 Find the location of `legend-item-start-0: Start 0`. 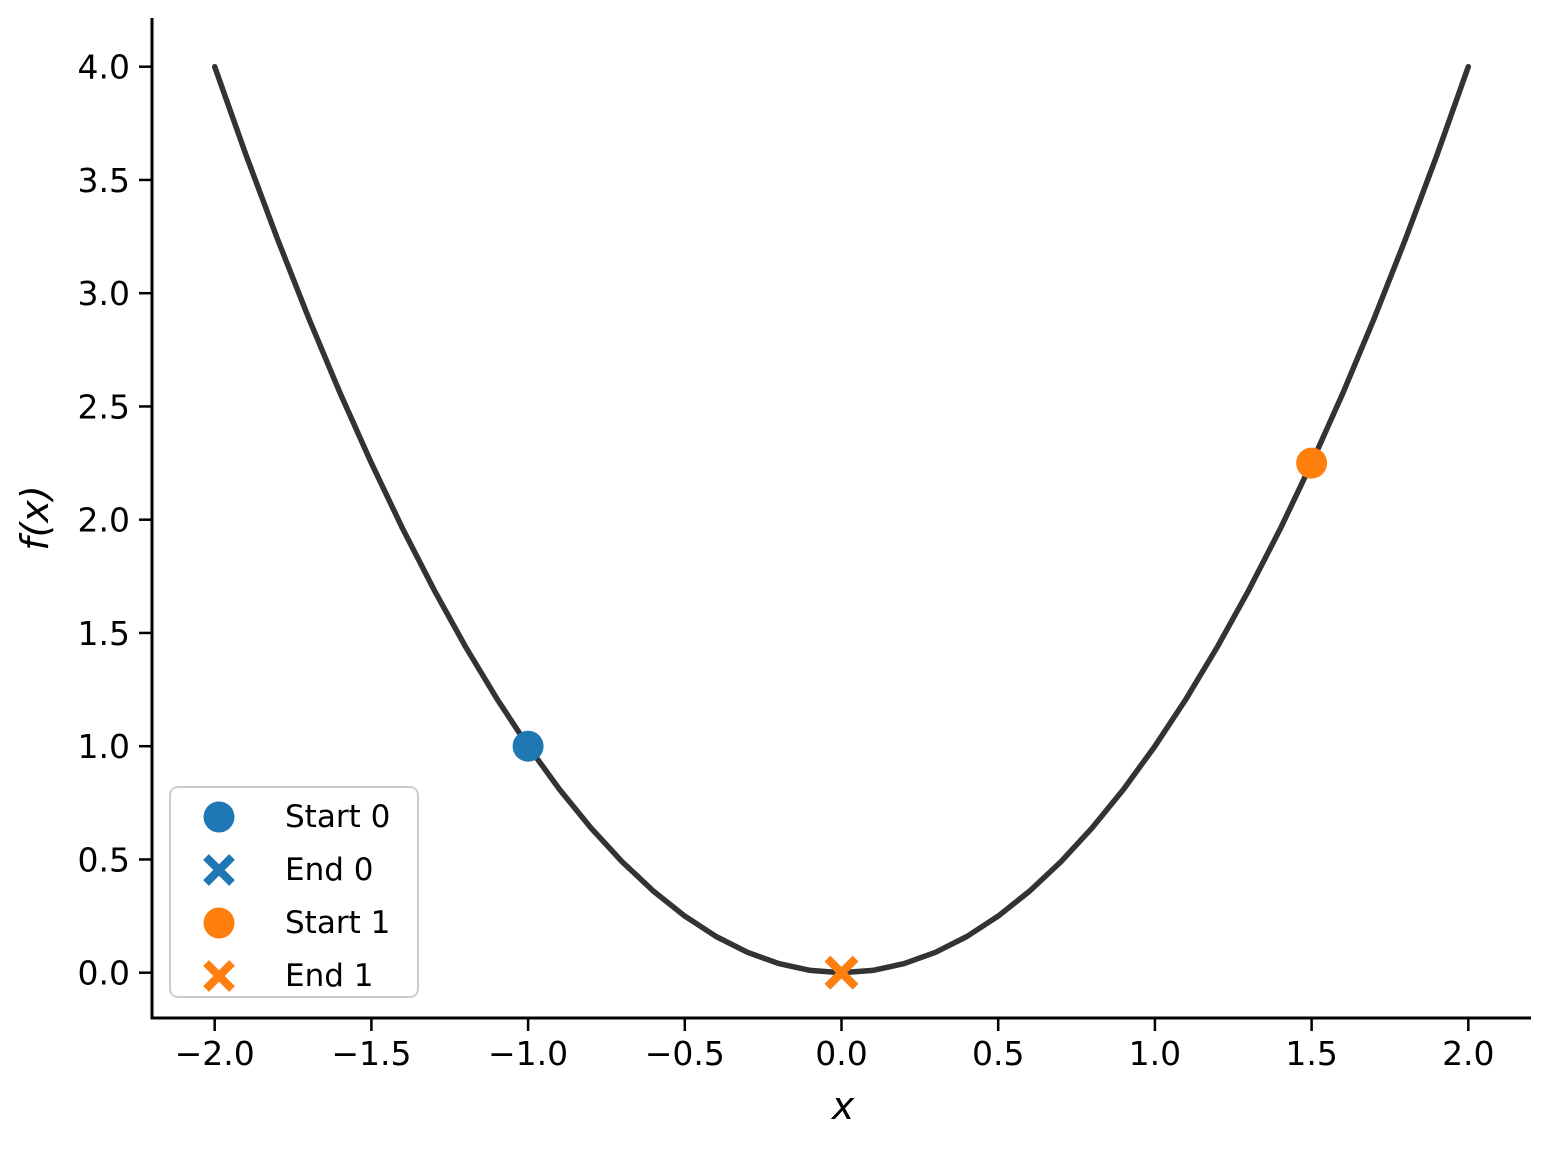

legend-item-start-0: Start 0 is located at coordinates (294, 816).